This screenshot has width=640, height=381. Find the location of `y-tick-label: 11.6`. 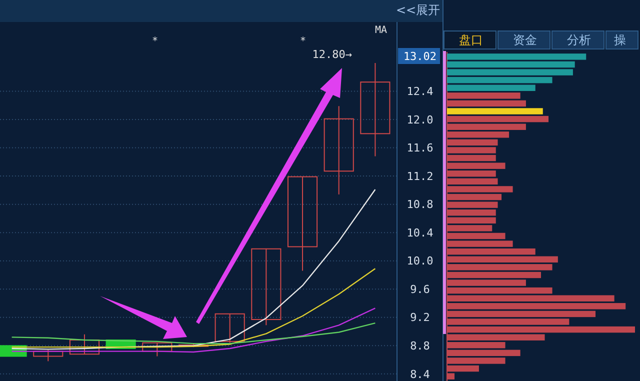

y-tick-label: 11.6 is located at coordinates (420, 148).